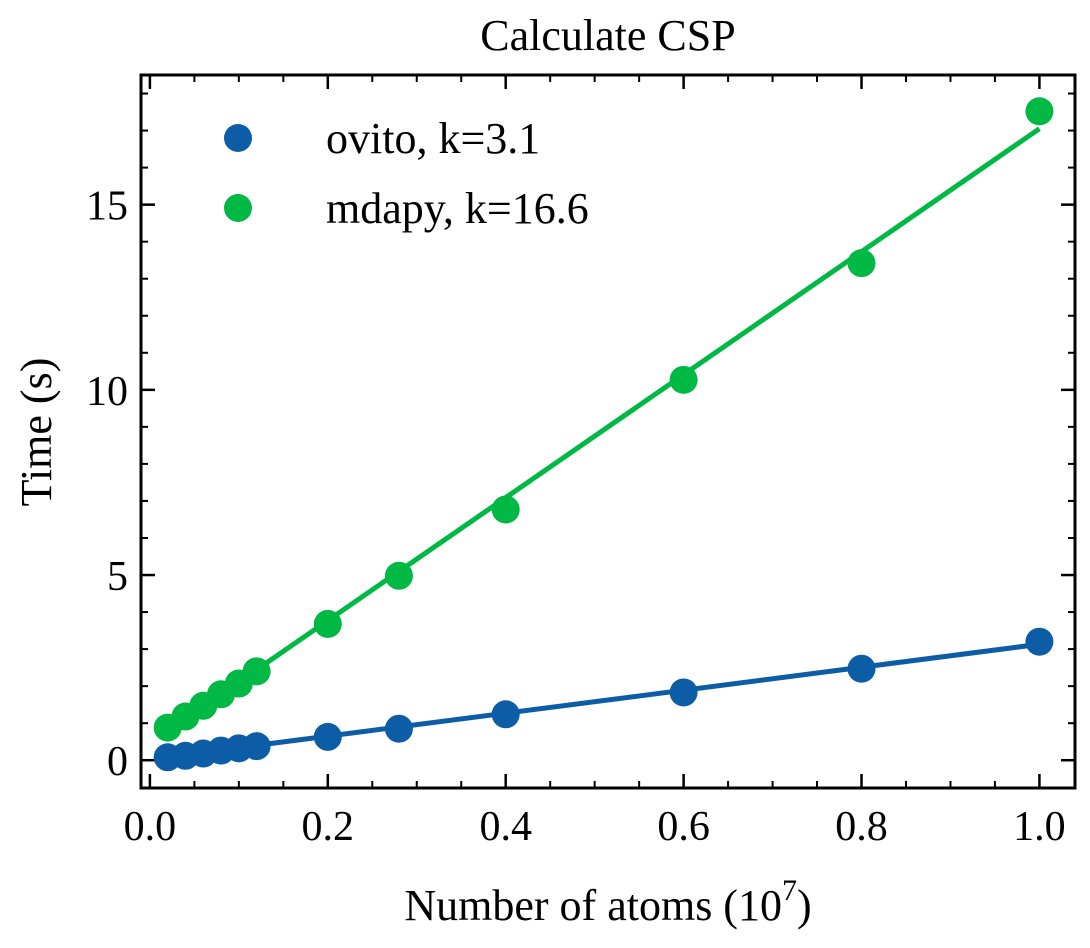 This screenshot has width=1090, height=948. I want to click on y-tick-label: 5, so click(117, 577).